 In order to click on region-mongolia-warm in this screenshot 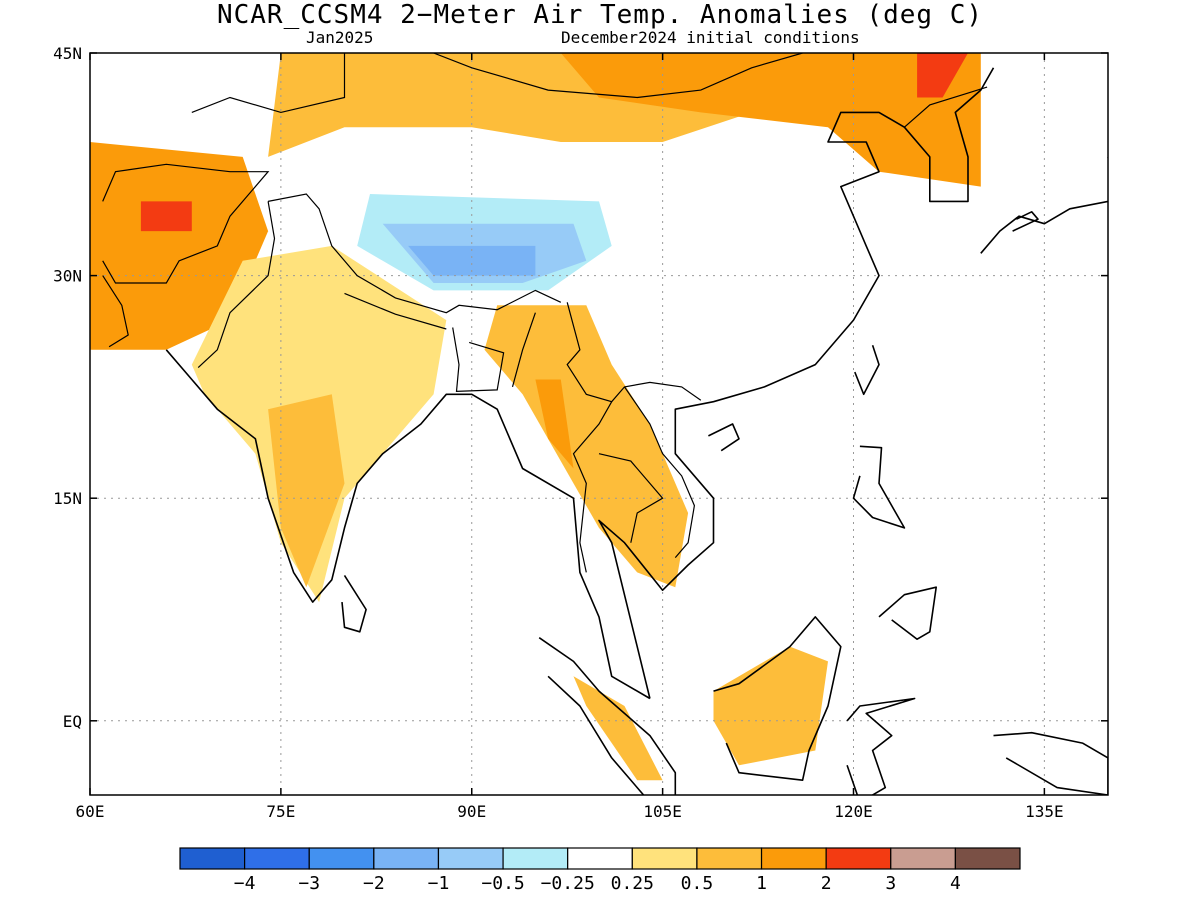, I will do `click(770, 120)`.